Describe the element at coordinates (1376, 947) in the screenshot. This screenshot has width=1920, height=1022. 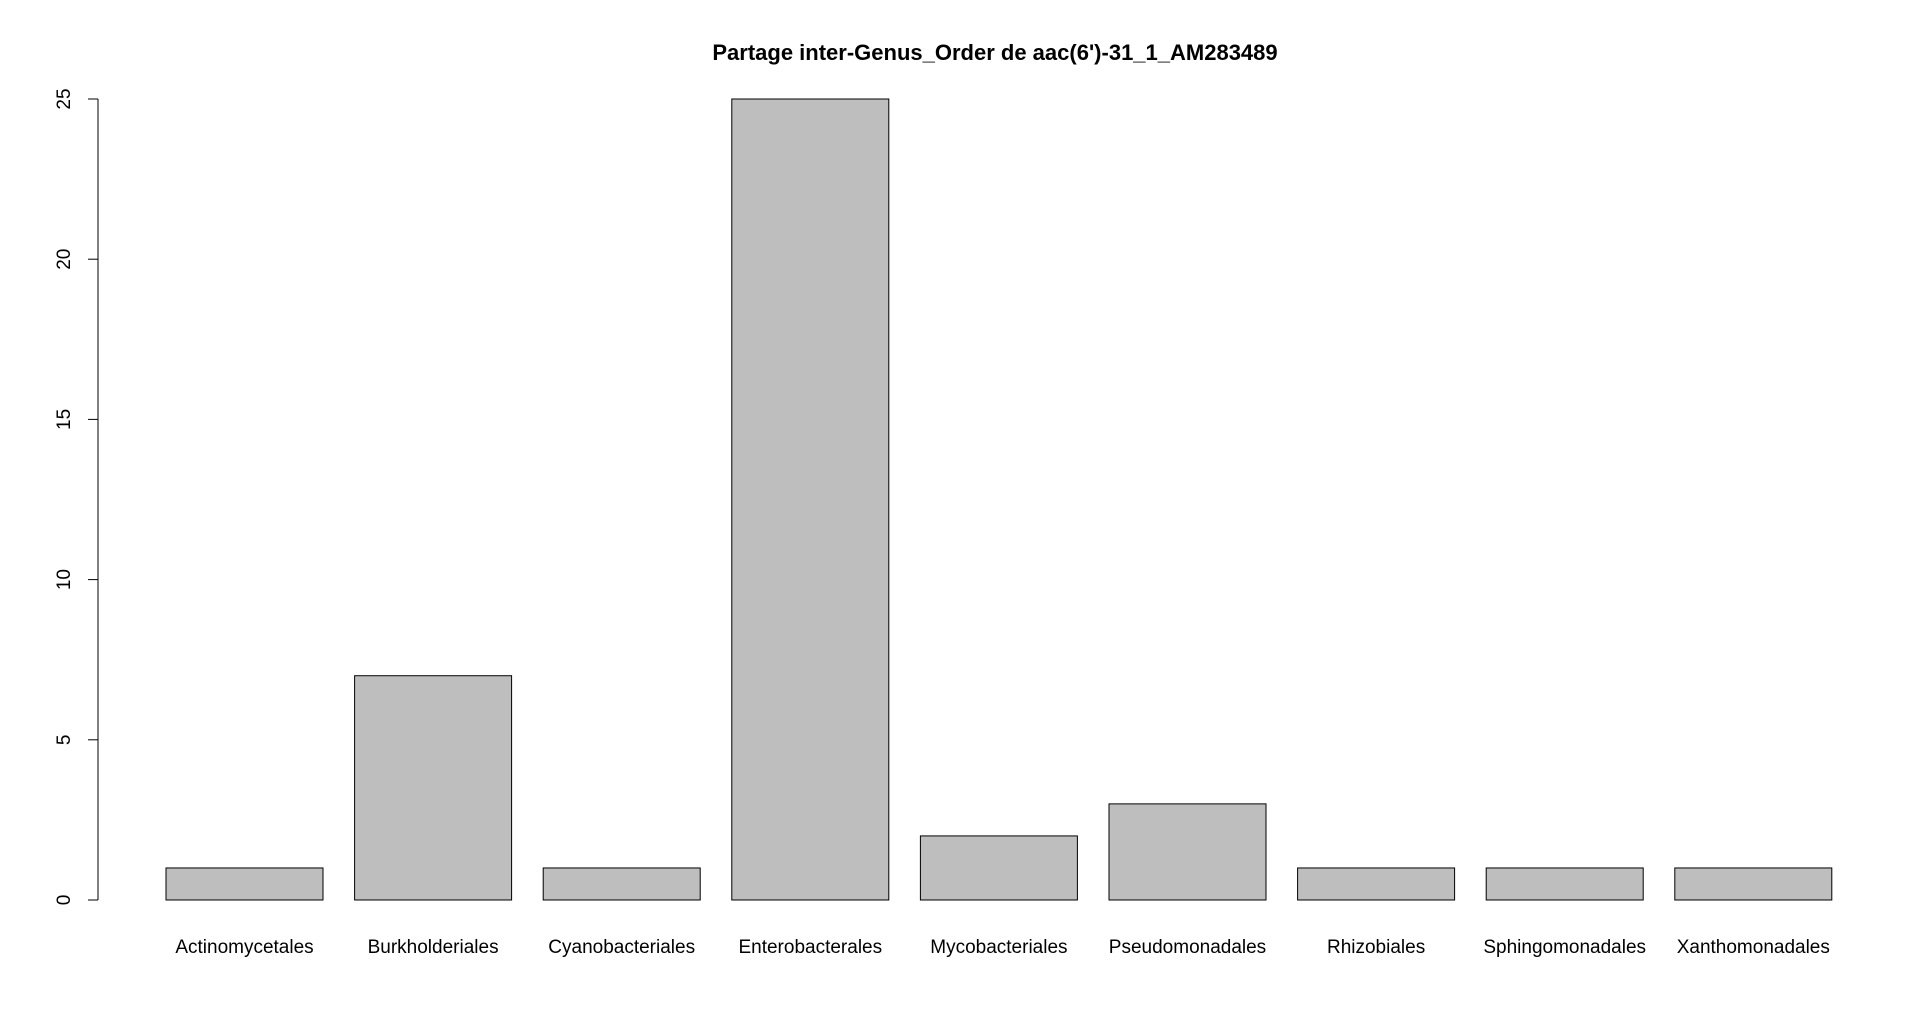
I see `x-category-label: Rhizobiales` at that location.